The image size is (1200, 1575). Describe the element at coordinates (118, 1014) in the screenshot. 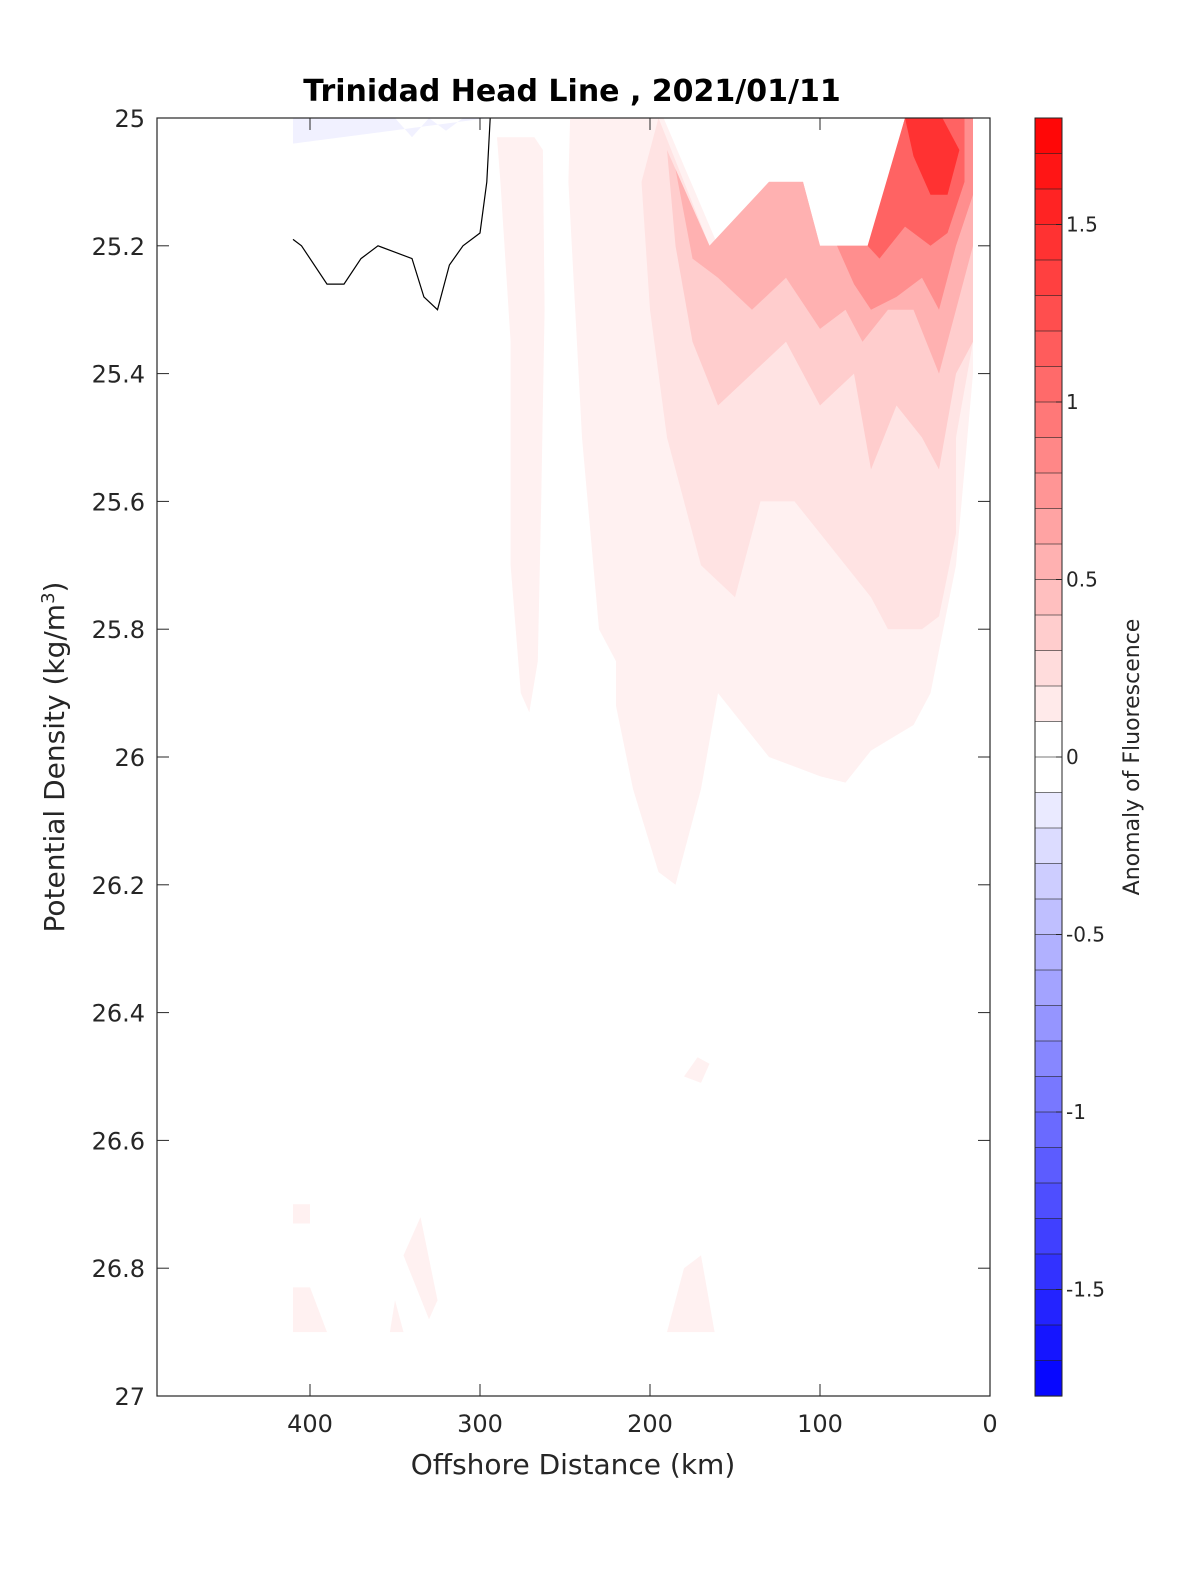

I see `y-tick-label: 26.4` at that location.